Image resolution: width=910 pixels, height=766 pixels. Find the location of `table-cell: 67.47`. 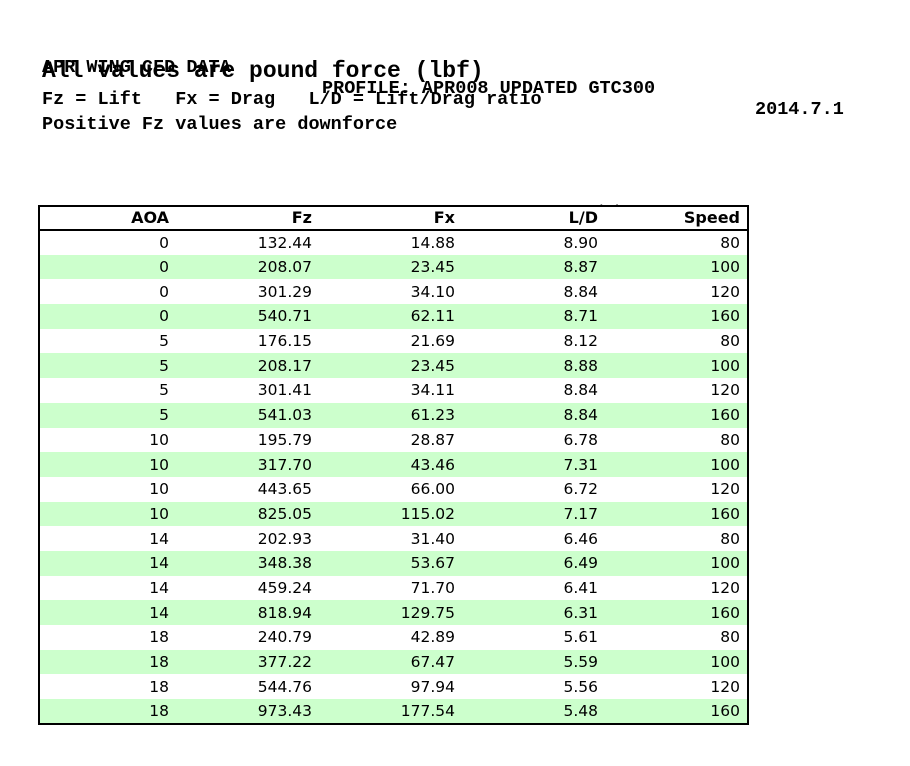

table-cell: 67.47 is located at coordinates (432, 662).